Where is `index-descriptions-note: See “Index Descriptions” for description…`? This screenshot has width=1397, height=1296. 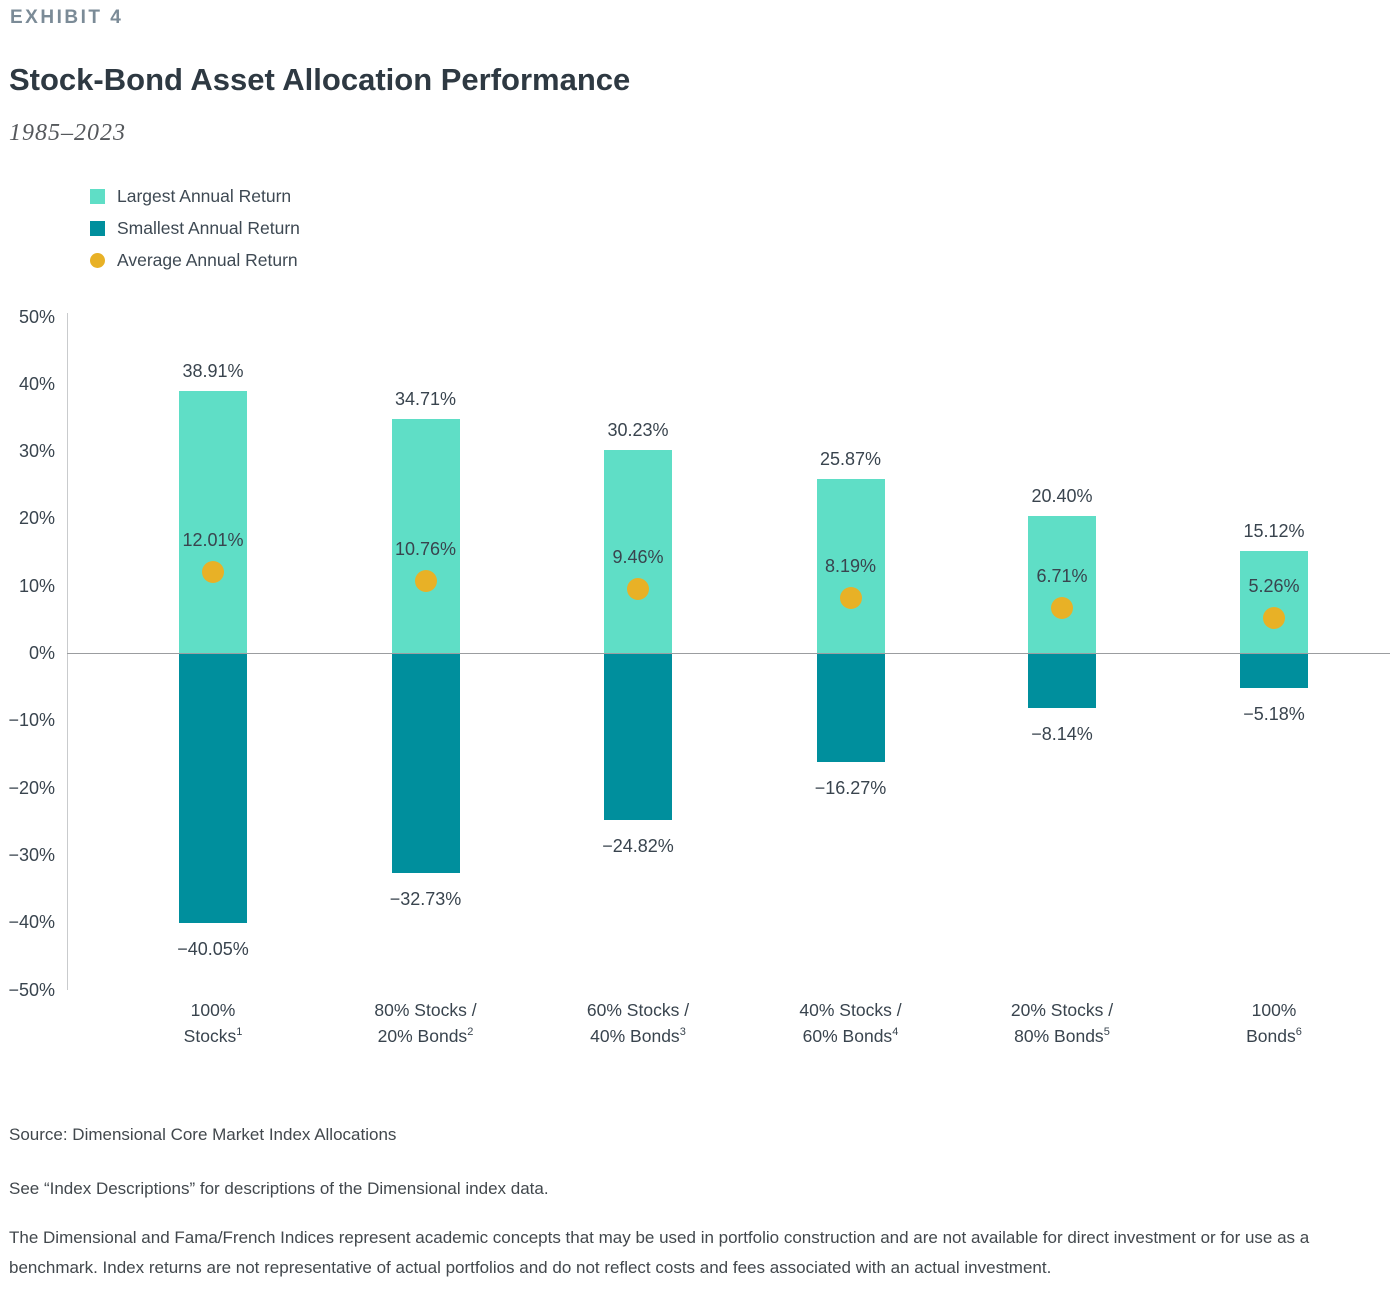 index-descriptions-note: See “Index Descriptions” for description… is located at coordinates (279, 1188).